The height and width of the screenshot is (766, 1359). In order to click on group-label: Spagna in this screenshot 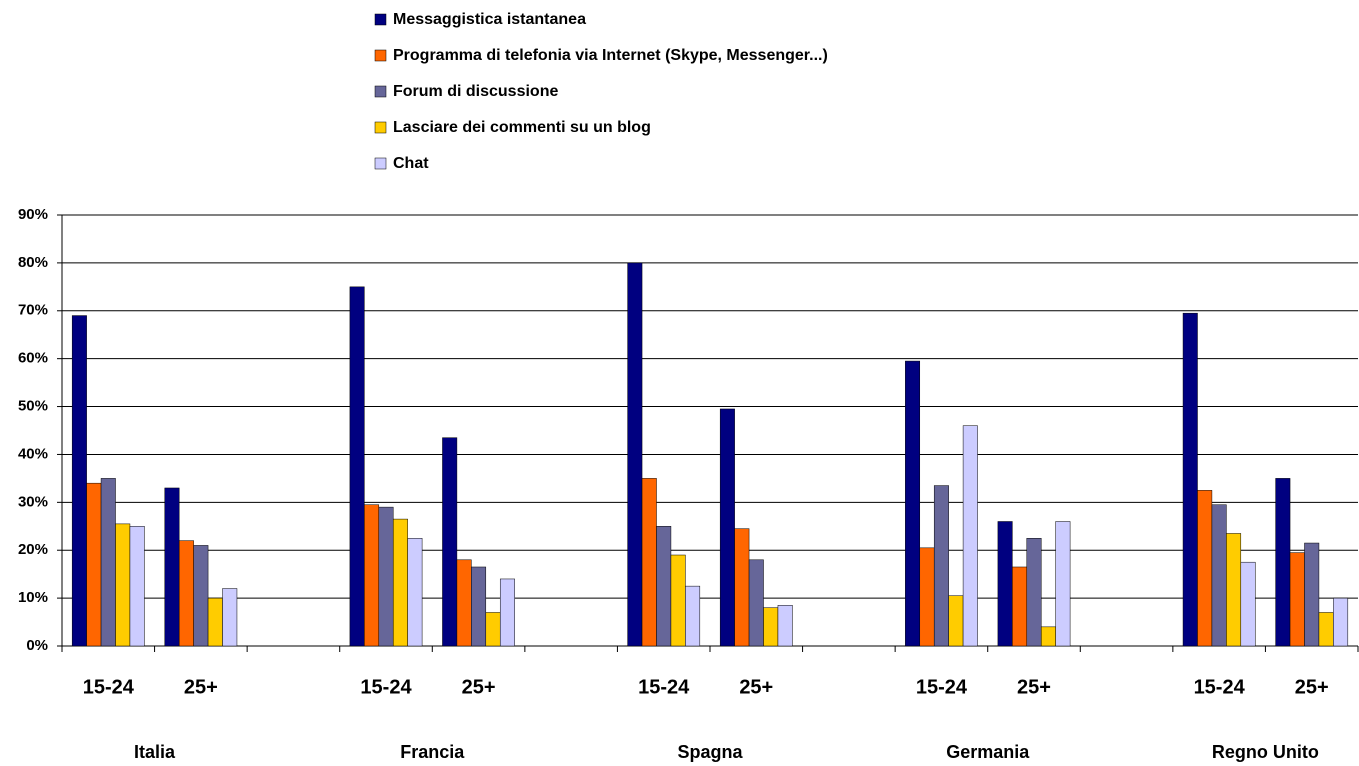, I will do `click(710, 752)`.